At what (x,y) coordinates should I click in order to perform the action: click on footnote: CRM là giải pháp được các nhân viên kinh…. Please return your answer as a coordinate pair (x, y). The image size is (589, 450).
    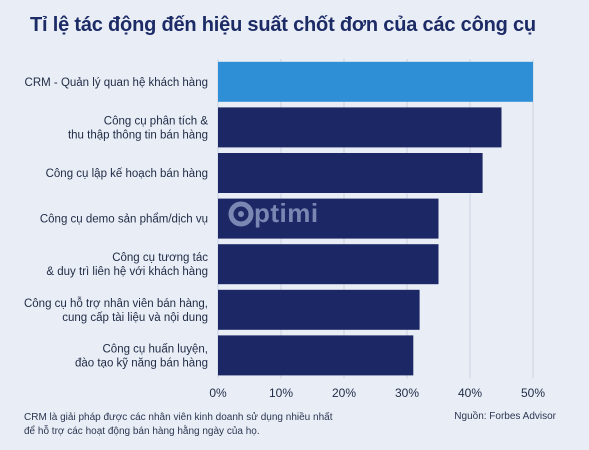
    Looking at the image, I should click on (204, 425).